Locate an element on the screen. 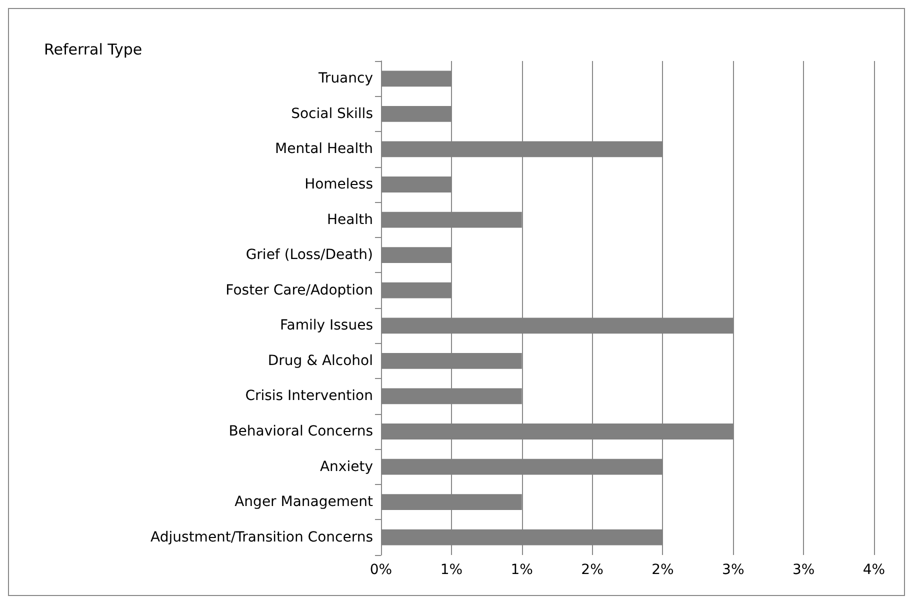 The image size is (915, 608). y-tick-label: Adjustment/Transition Concerns is located at coordinates (261, 537).